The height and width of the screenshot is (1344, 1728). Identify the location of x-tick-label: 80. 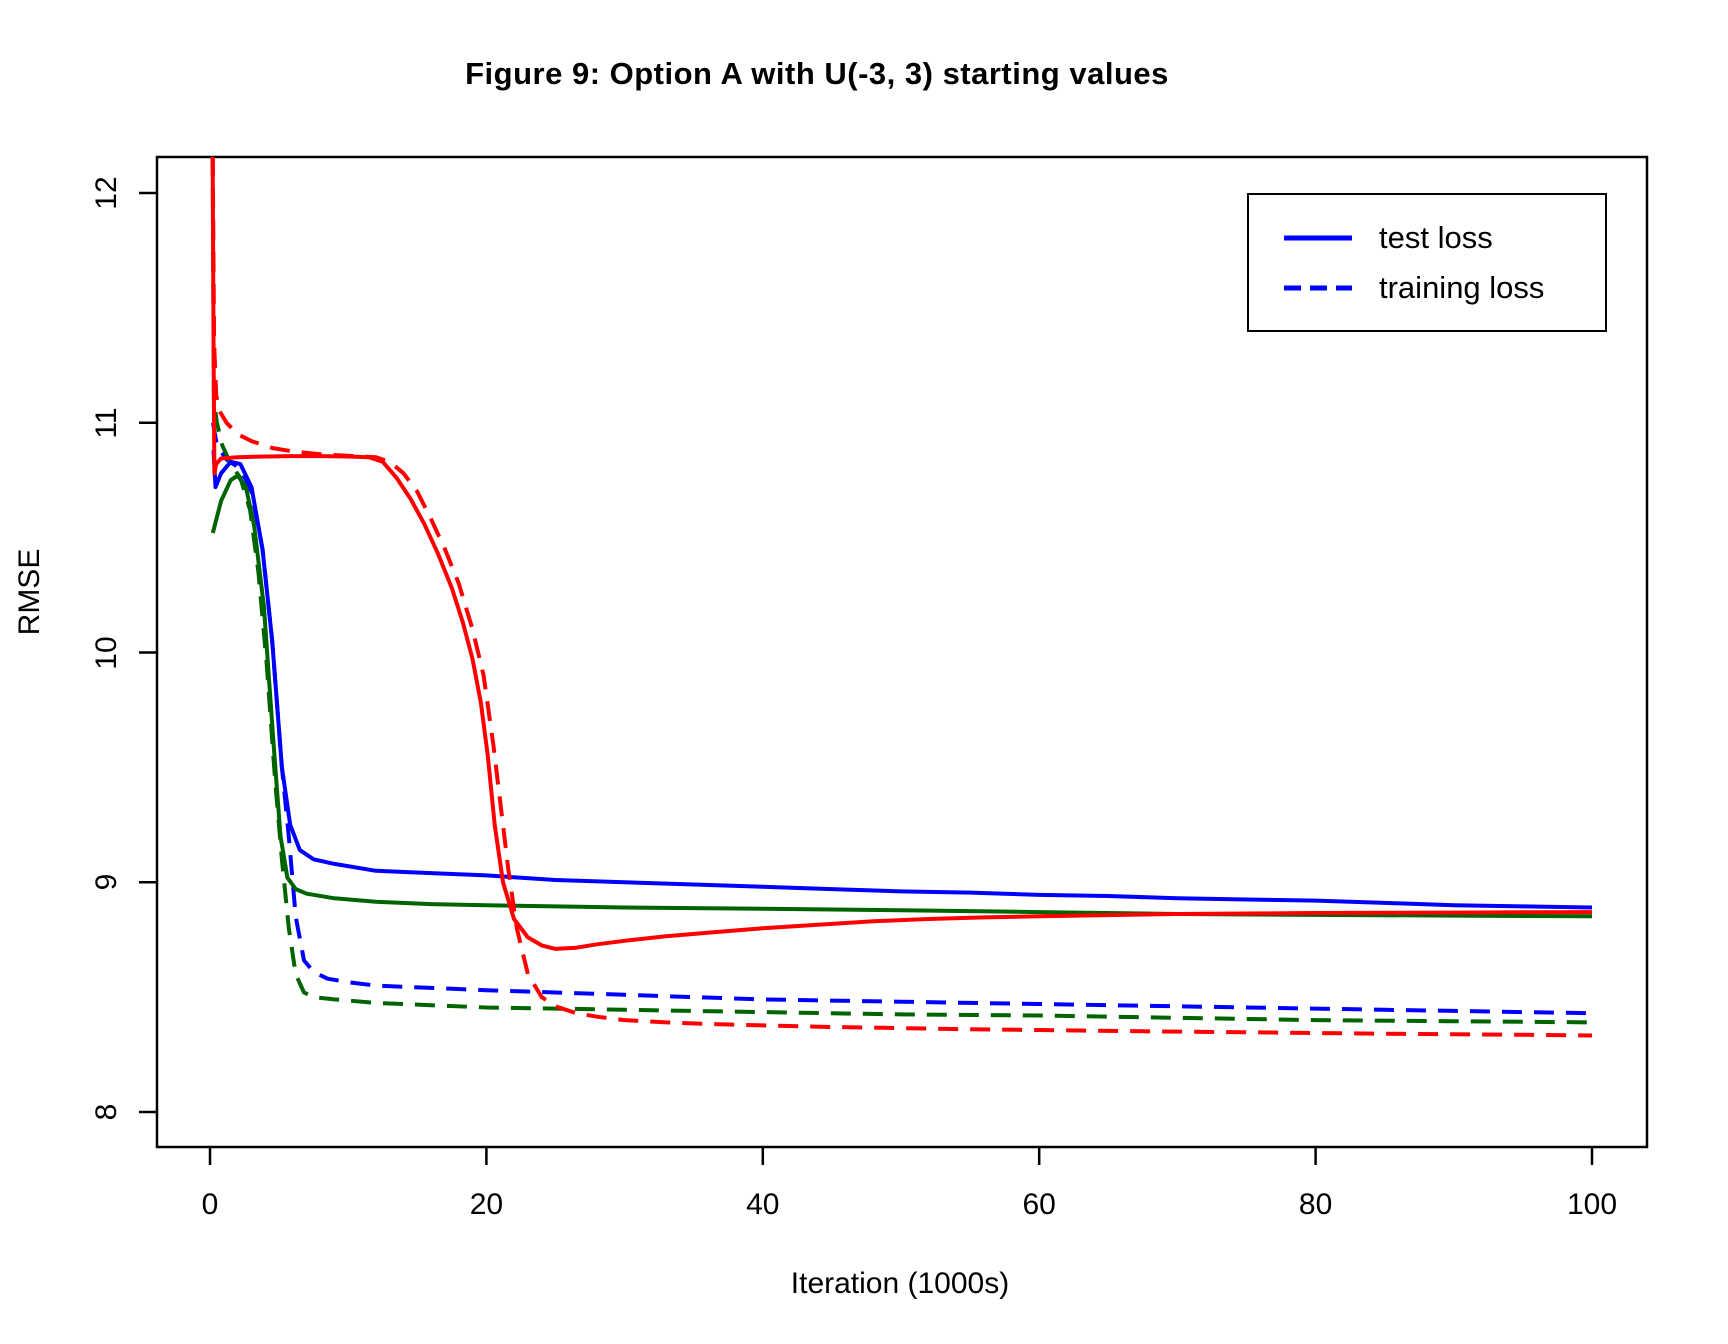
(1315, 1204).